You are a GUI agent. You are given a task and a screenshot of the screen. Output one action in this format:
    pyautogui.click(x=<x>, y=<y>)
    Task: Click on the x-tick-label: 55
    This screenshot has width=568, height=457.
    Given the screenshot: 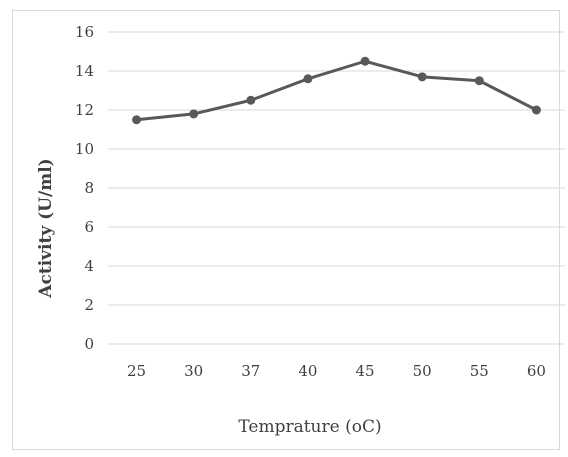 What is the action you would take?
    pyautogui.click(x=479, y=371)
    